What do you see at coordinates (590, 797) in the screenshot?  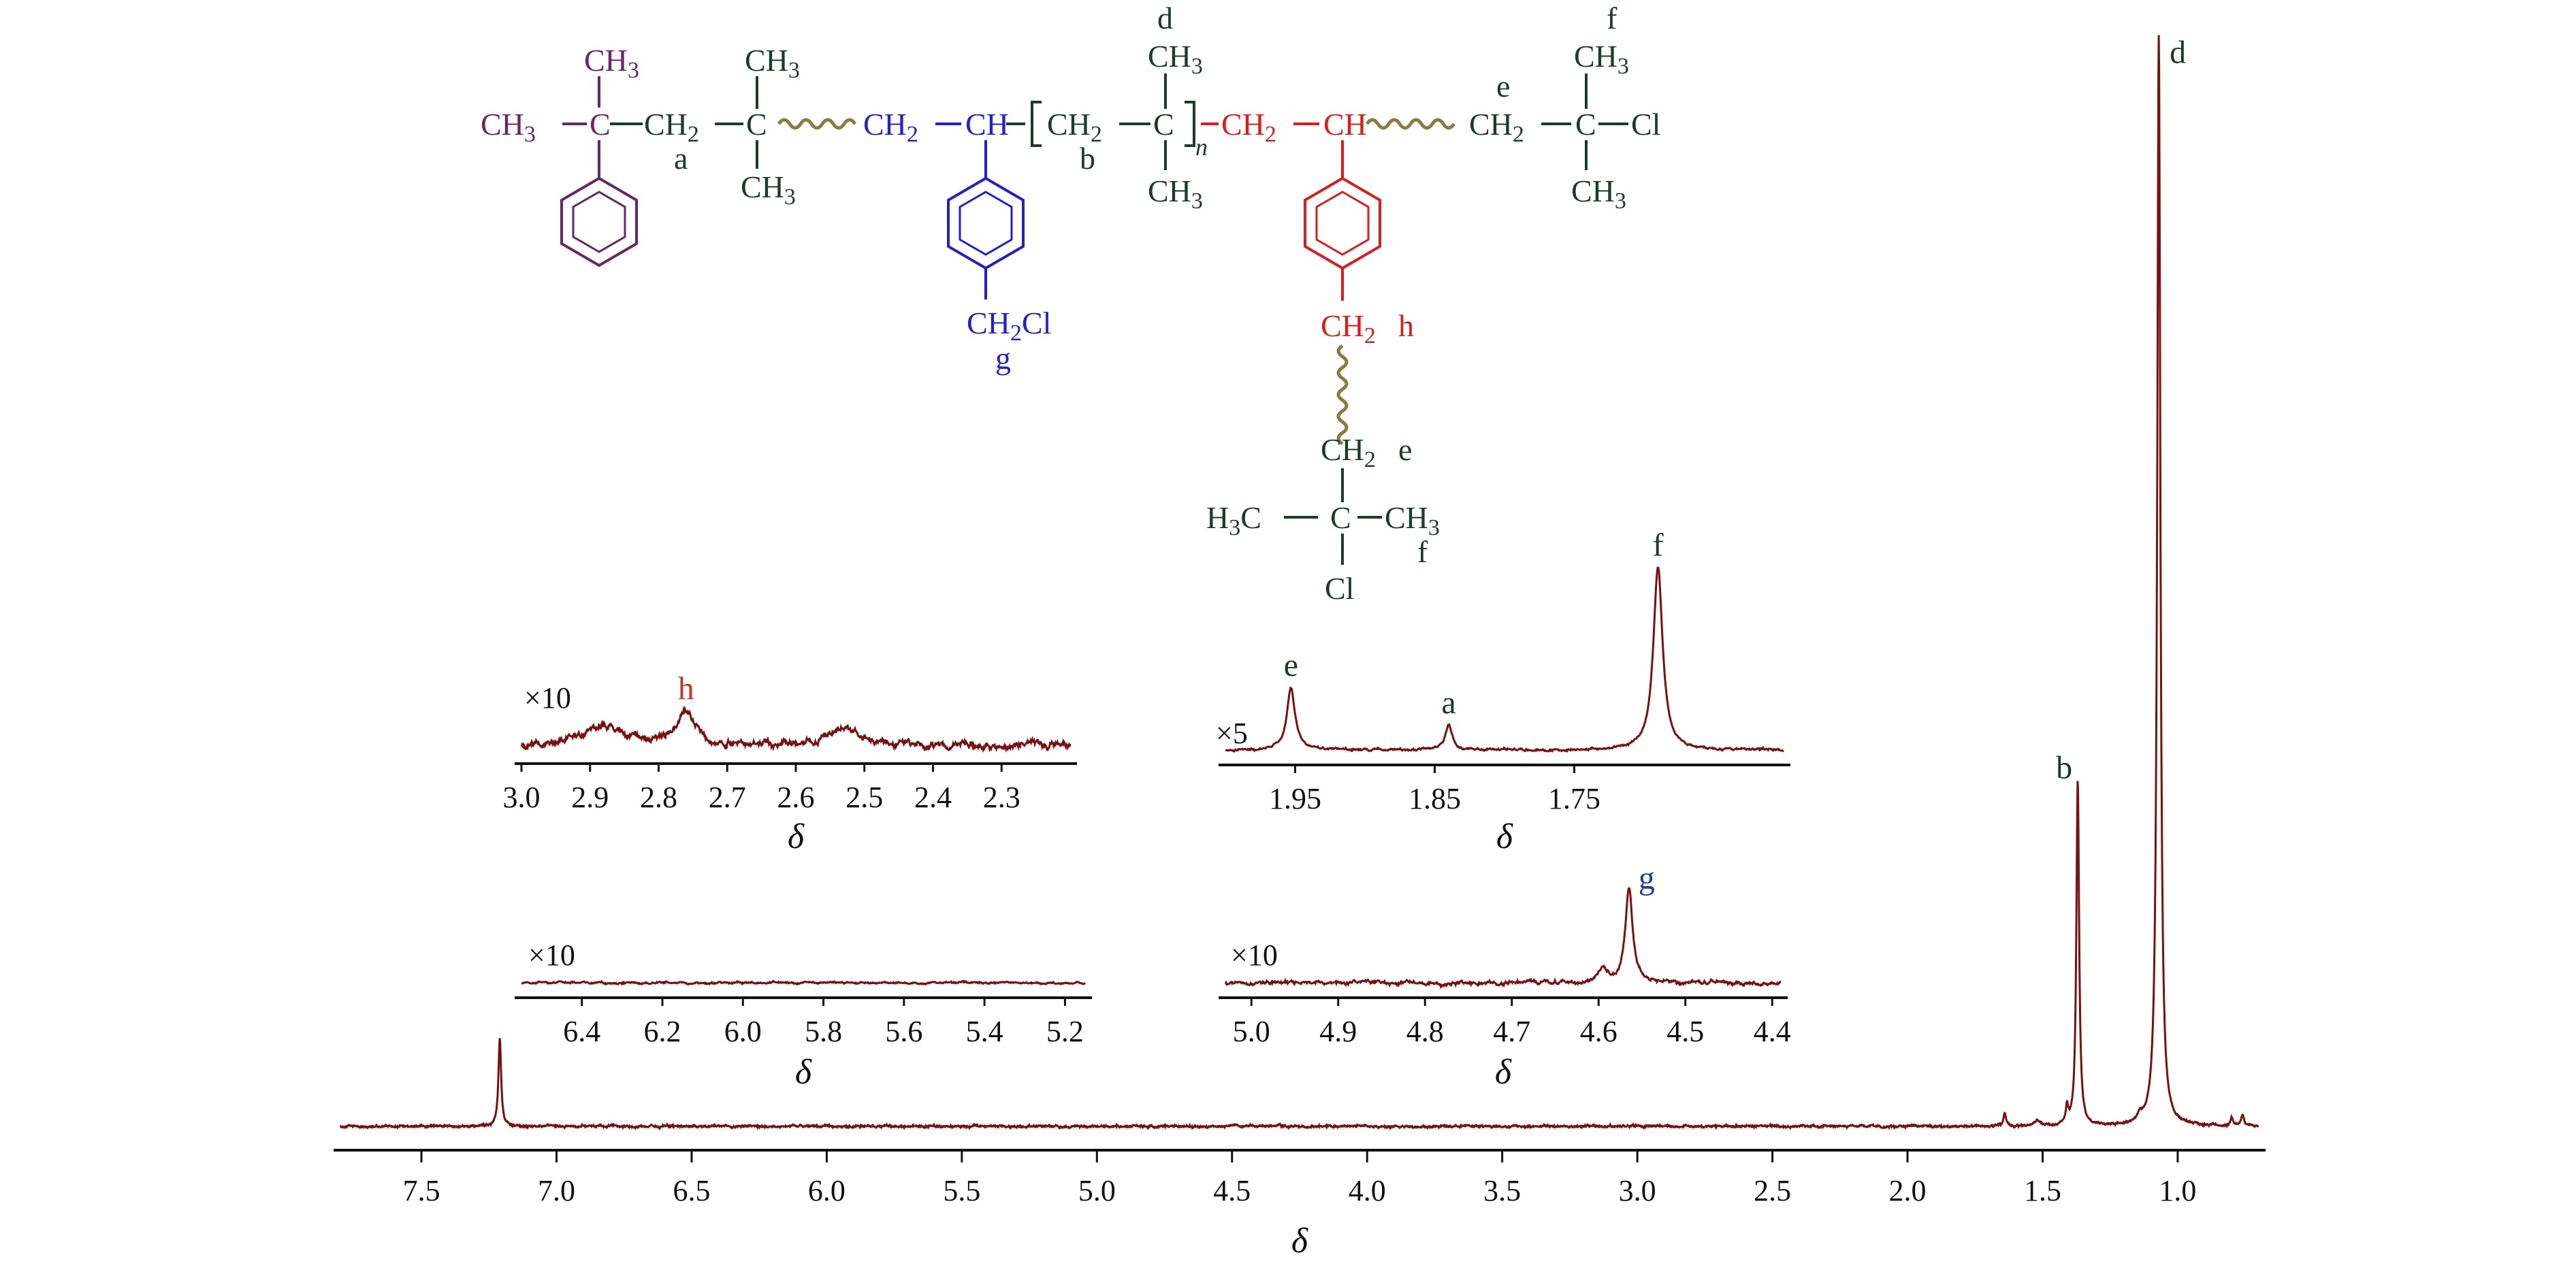 I see `x-tick-label: 2.9` at bounding box center [590, 797].